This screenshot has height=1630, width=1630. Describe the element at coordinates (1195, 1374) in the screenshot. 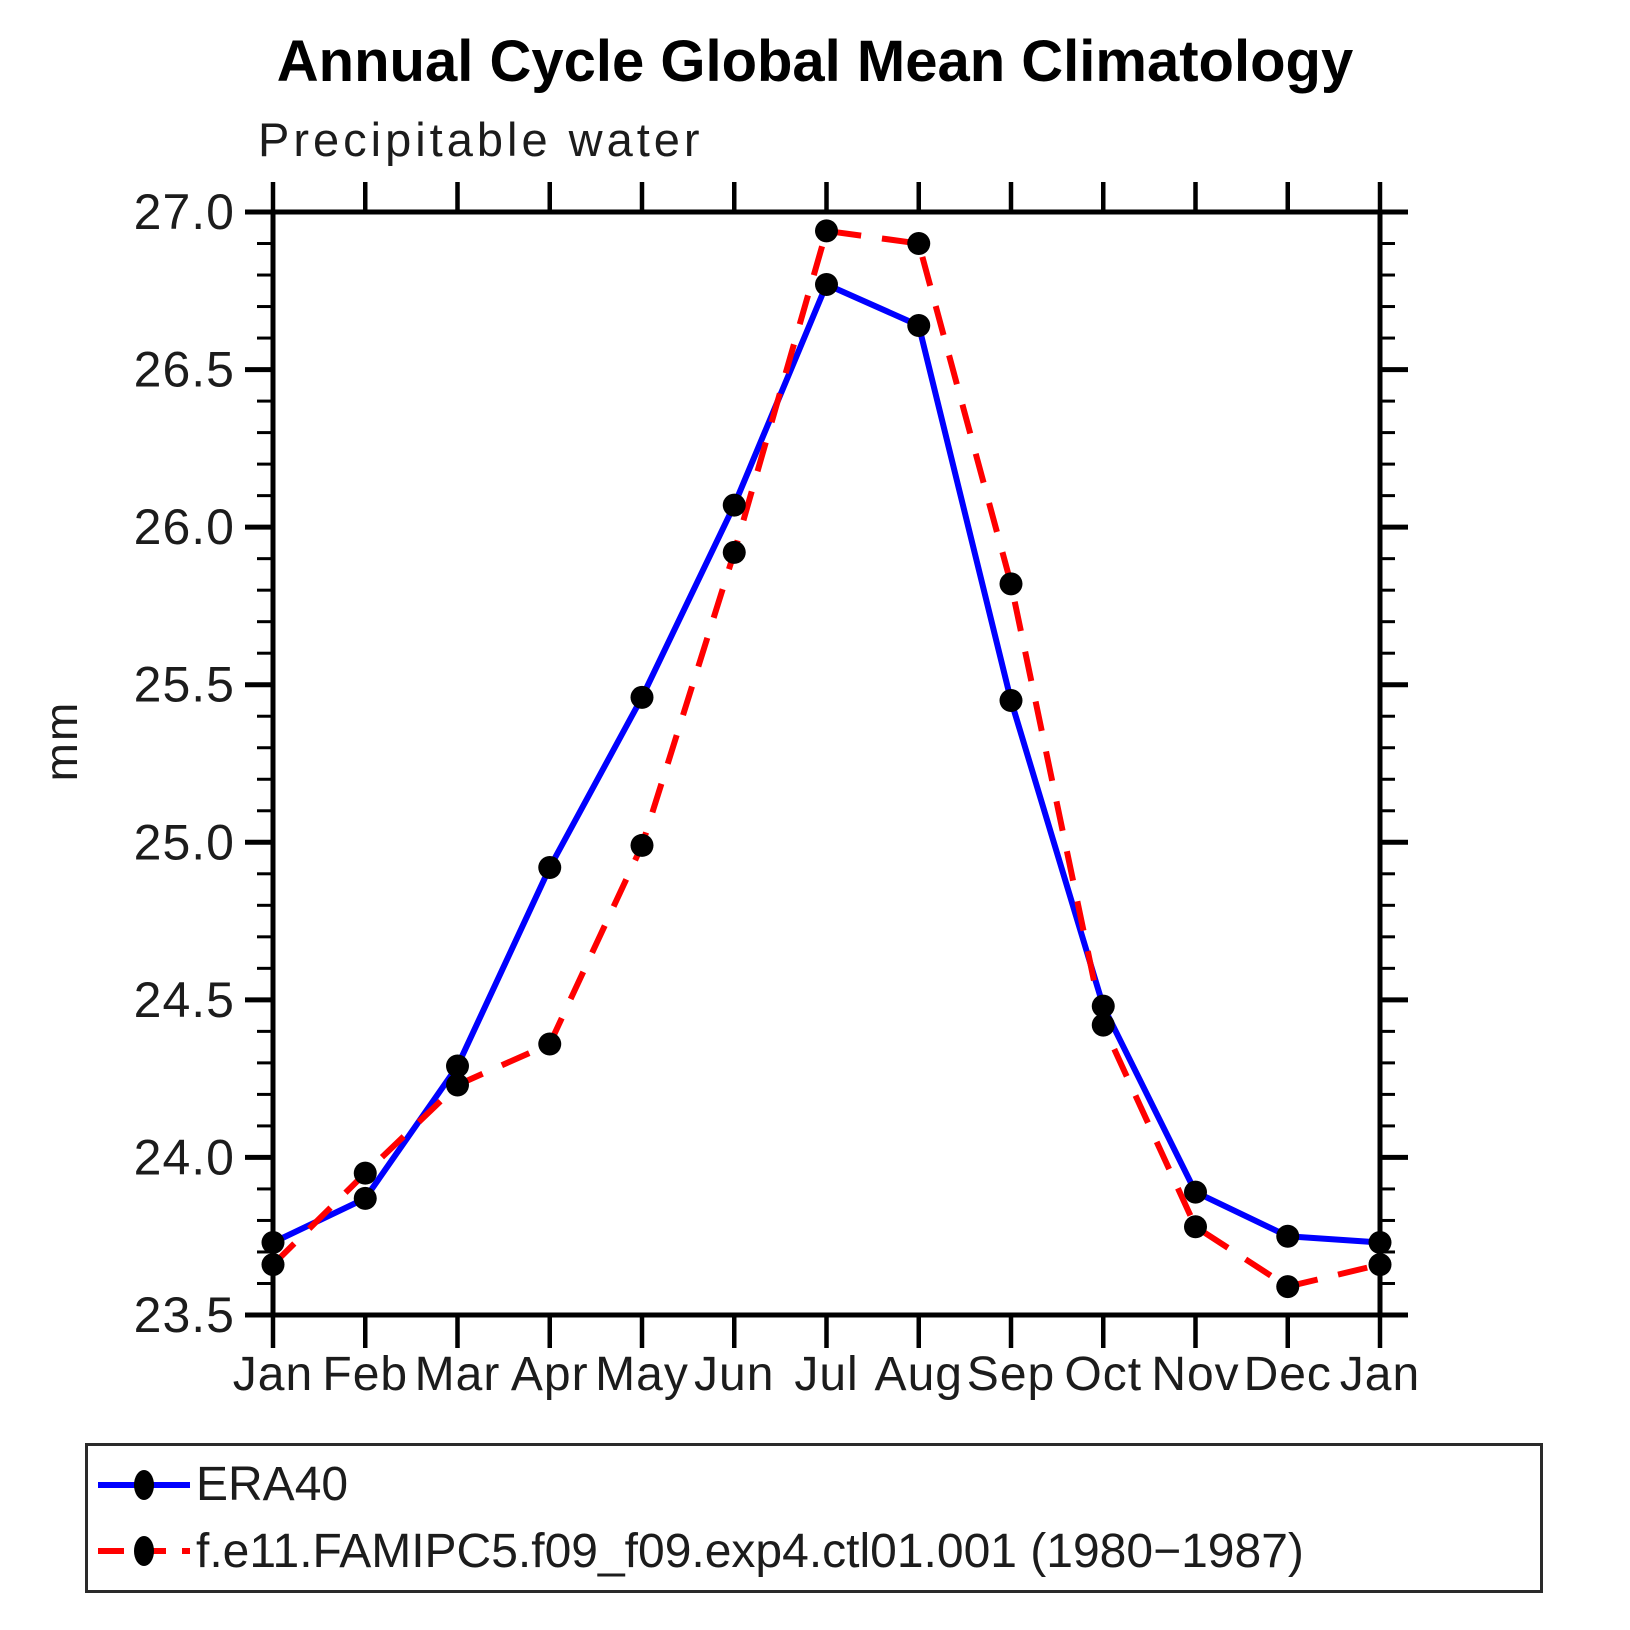

I see `x-tick-label: Nov` at that location.